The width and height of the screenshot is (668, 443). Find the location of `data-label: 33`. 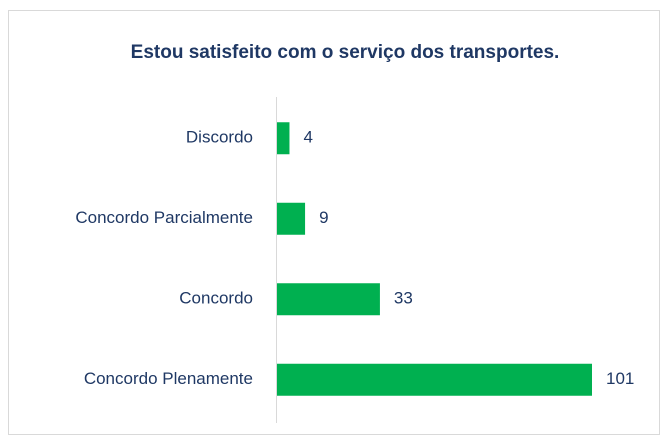

data-label: 33 is located at coordinates (403, 298).